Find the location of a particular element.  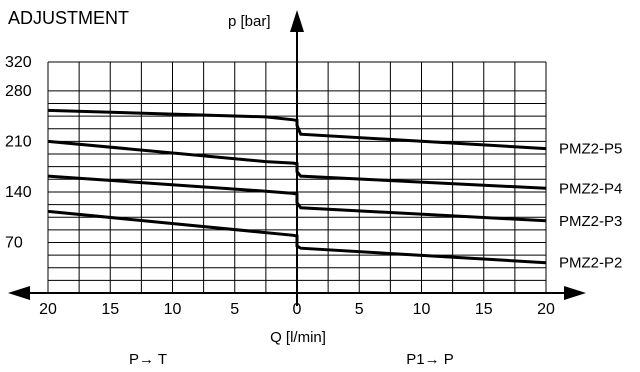

x-tick-label-right: 15 is located at coordinates (484, 309).